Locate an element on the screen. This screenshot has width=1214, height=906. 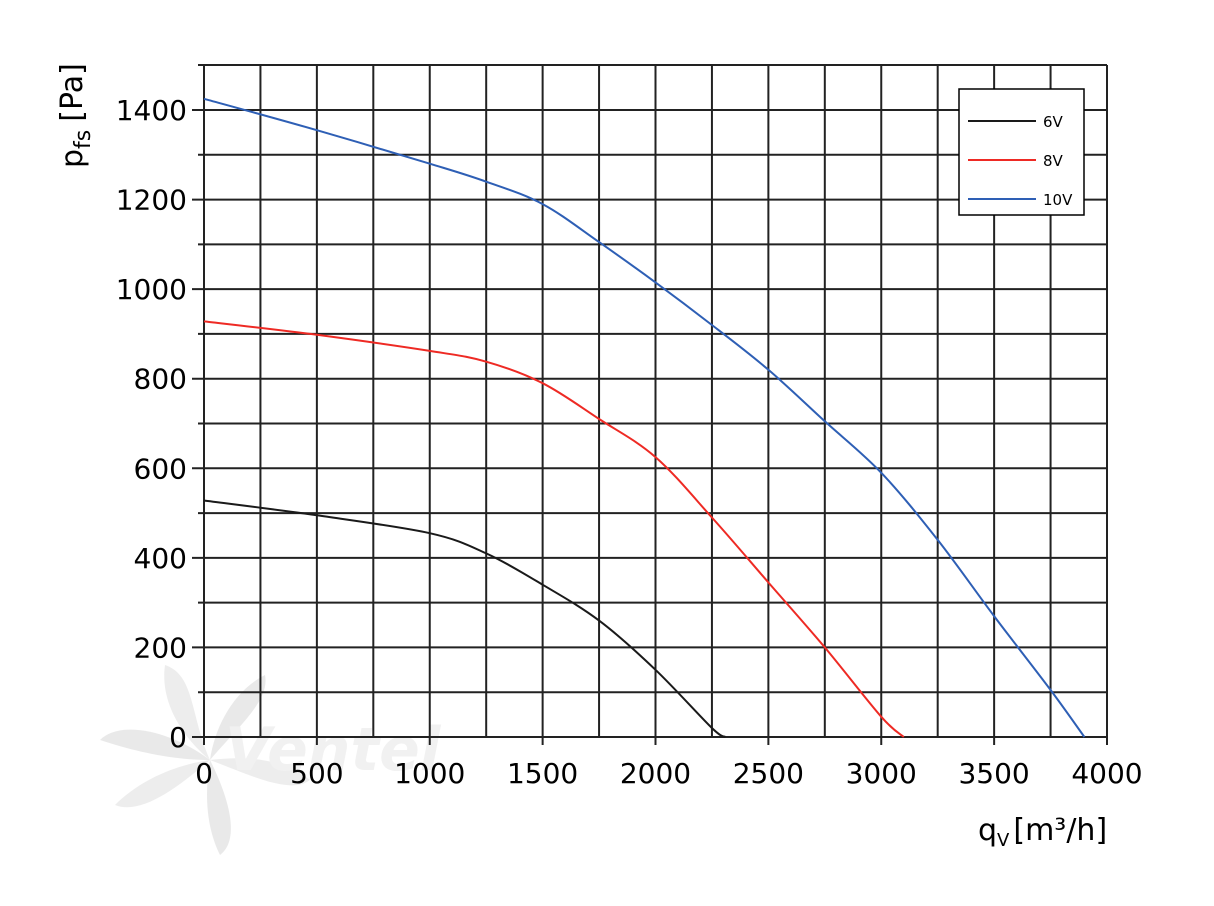
y-tick-label: 1400 is located at coordinates (151, 110).